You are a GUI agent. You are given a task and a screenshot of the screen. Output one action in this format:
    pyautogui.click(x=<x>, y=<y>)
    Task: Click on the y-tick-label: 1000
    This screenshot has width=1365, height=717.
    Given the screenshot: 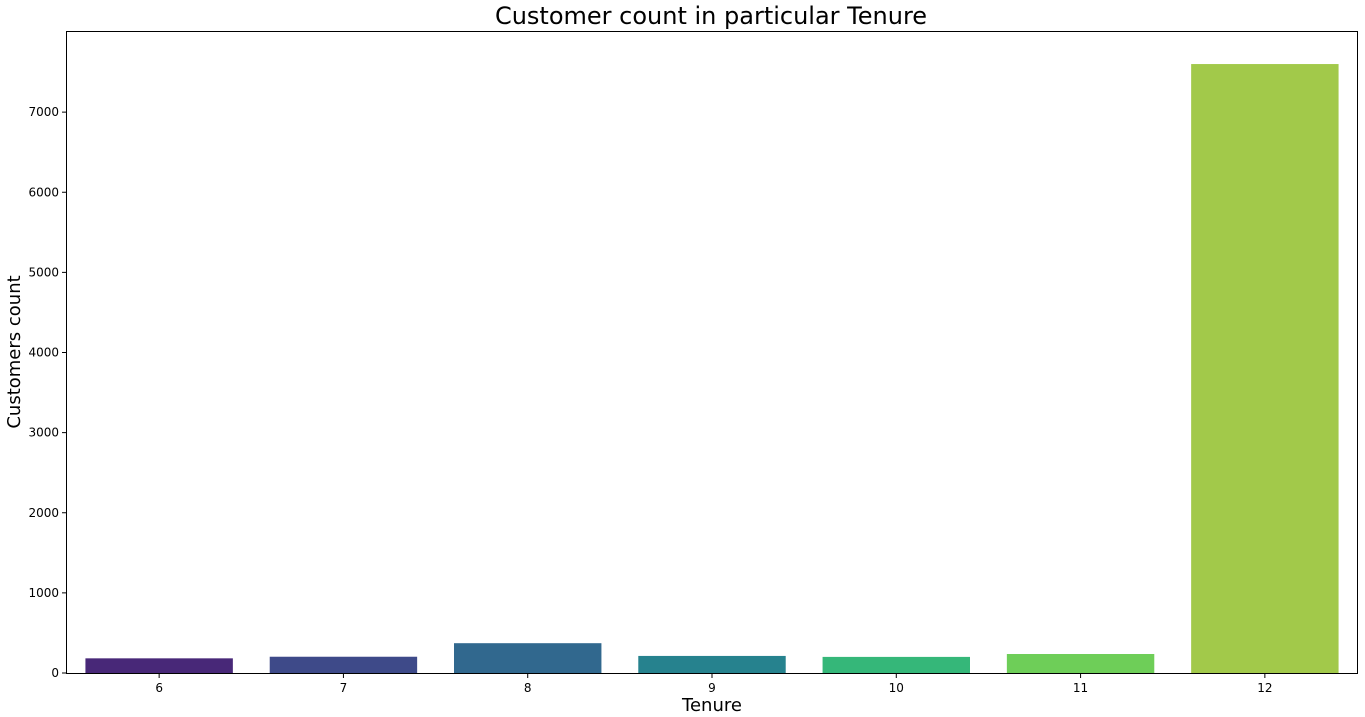 What is the action you would take?
    pyautogui.click(x=43, y=593)
    